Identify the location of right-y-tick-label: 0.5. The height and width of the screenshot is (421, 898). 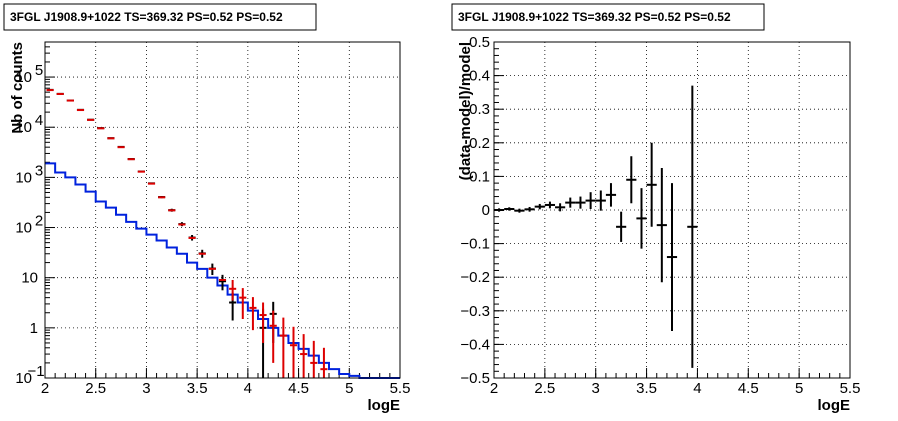
(479, 42).